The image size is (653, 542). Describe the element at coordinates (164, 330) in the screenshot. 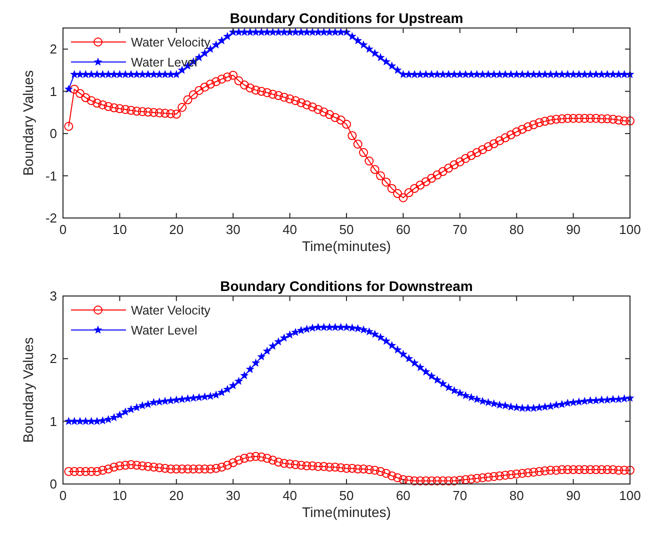

I see `legend-label: Water Level` at that location.